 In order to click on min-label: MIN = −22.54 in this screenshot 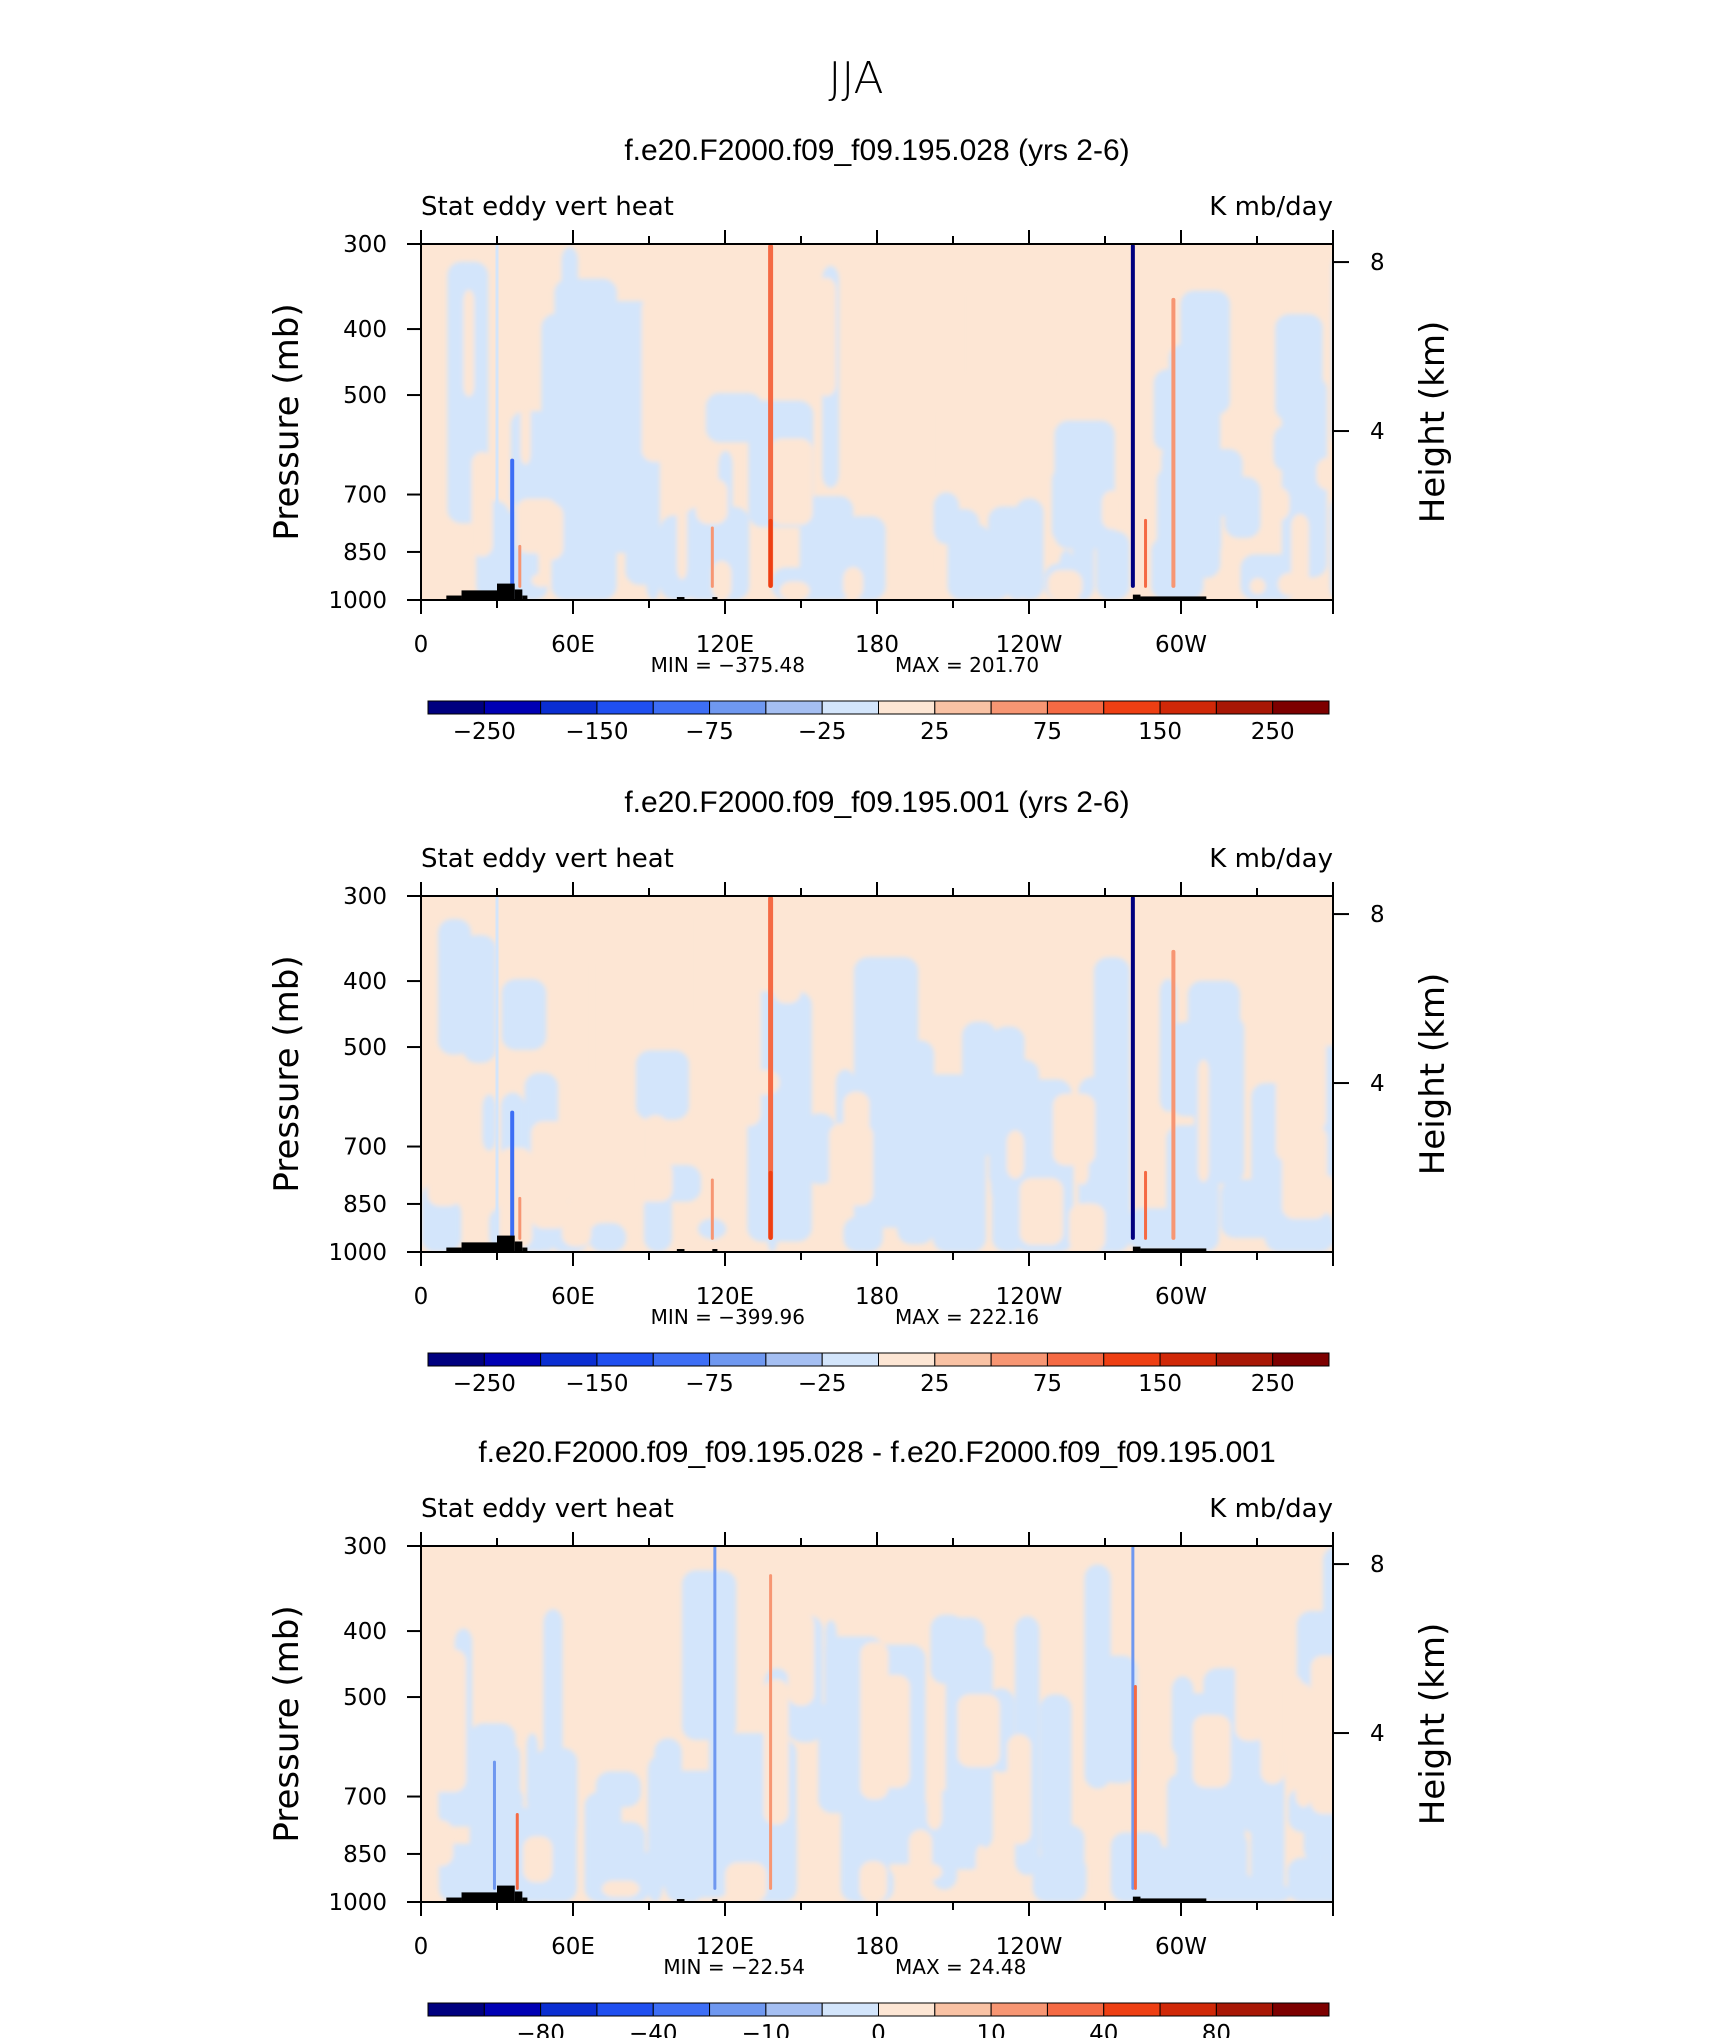, I will do `click(734, 1967)`.